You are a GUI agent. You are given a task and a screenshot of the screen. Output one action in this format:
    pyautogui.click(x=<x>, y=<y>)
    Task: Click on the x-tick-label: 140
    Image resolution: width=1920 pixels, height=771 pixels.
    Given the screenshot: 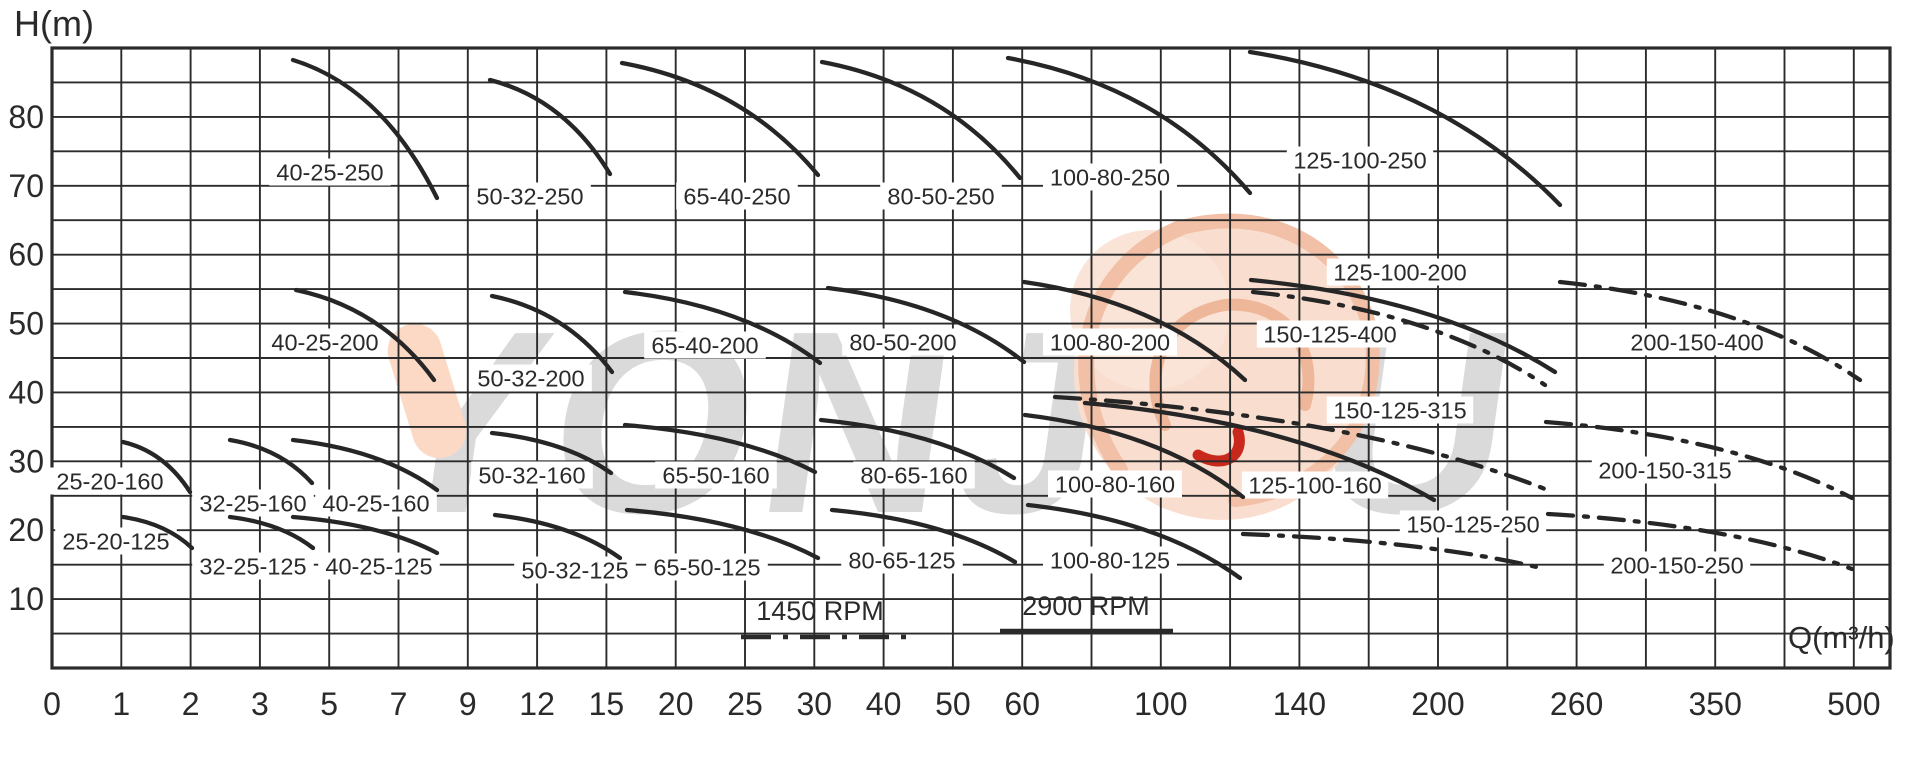 What is the action you would take?
    pyautogui.click(x=1299, y=704)
    